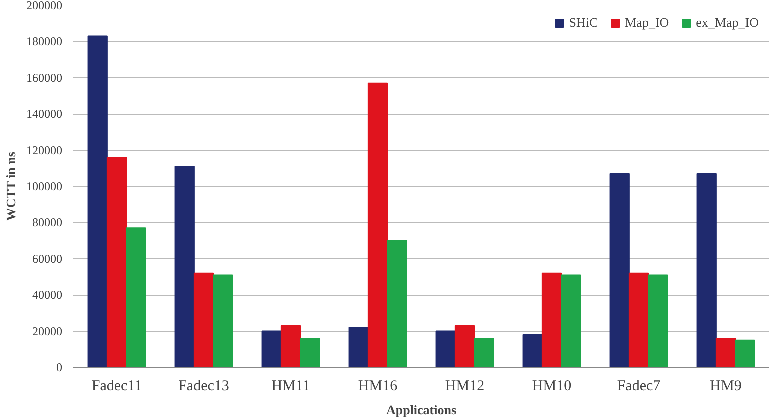 Image resolution: width=774 pixels, height=420 pixels. Describe the element at coordinates (552, 386) in the screenshot. I see `x-tick-label: HM10` at that location.